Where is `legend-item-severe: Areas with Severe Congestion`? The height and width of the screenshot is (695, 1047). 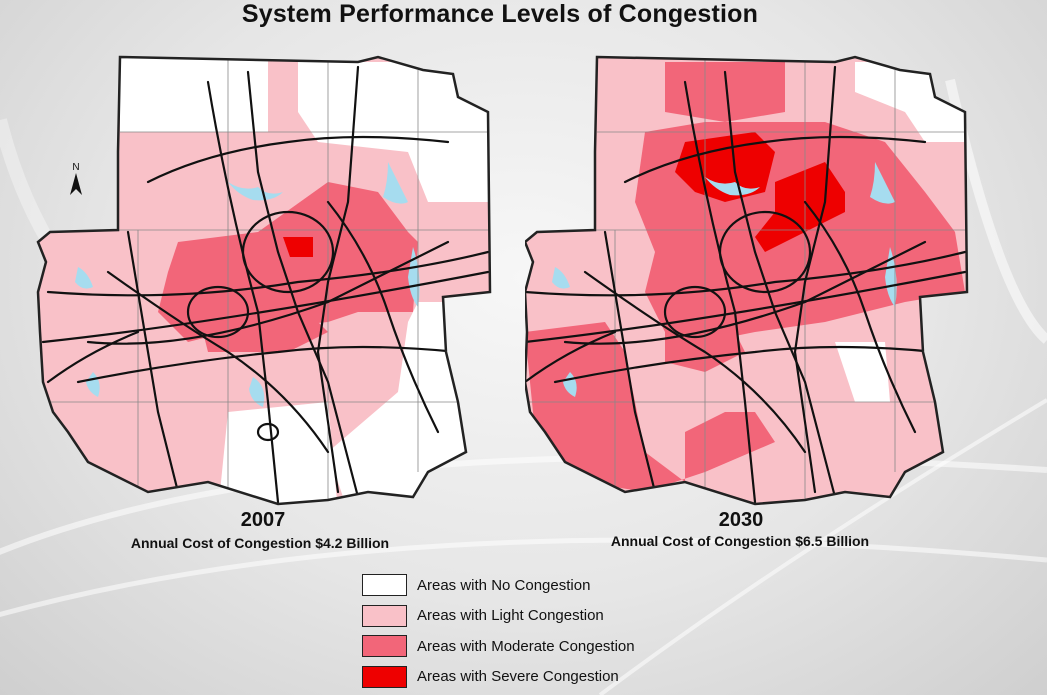
legend-item-severe: Areas with Severe Congestion is located at coordinates (498, 677).